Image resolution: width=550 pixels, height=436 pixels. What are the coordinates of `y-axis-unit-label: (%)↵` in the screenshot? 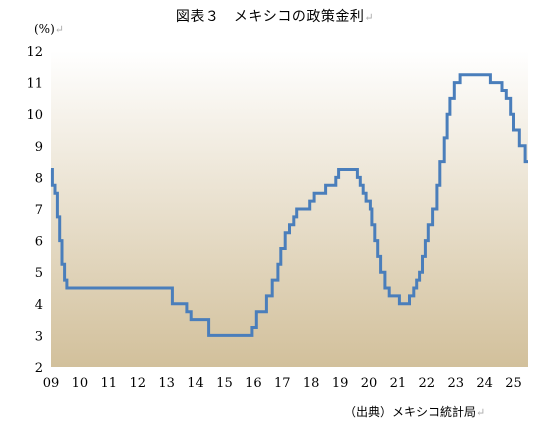 It's located at (49, 29).